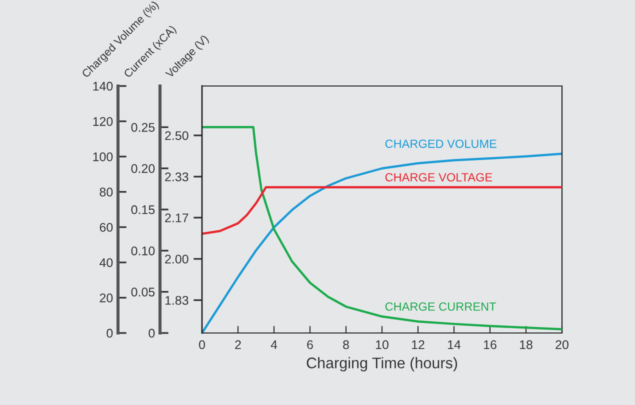 The image size is (635, 405). What do you see at coordinates (382, 345) in the screenshot?
I see `x-tick-label: 10` at bounding box center [382, 345].